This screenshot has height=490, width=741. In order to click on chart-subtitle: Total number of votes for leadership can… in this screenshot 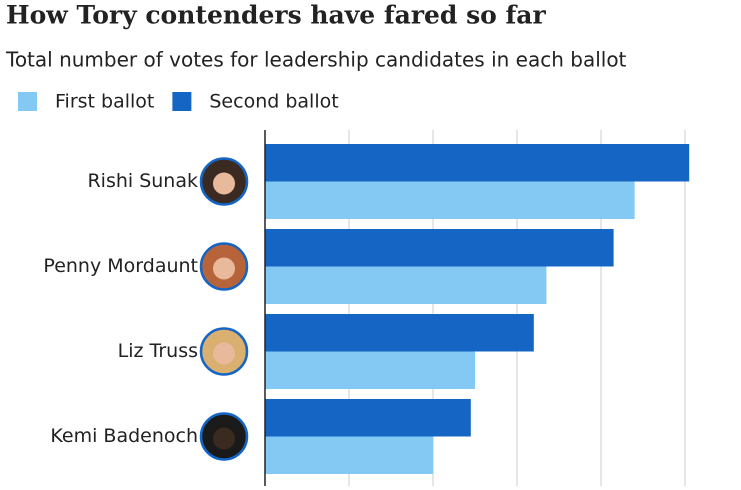, I will do `click(316, 60)`.